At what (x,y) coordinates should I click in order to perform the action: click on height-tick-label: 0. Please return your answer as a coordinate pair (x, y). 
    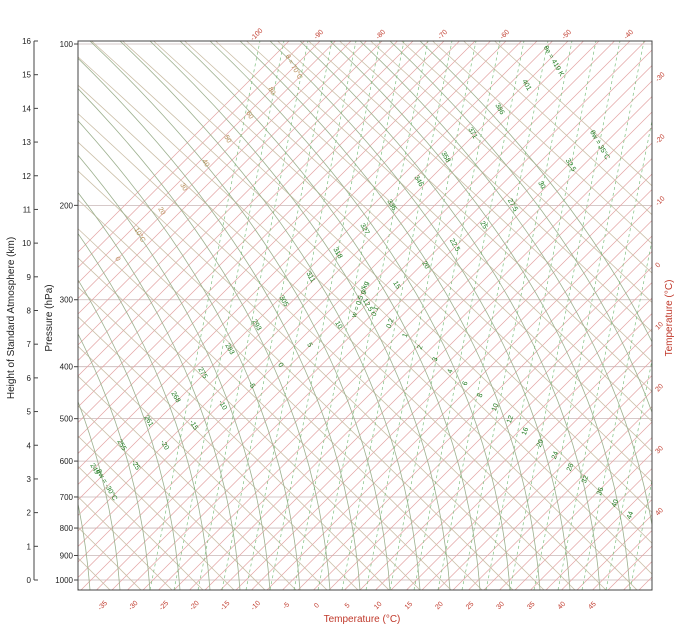
    Looking at the image, I should click on (29, 580).